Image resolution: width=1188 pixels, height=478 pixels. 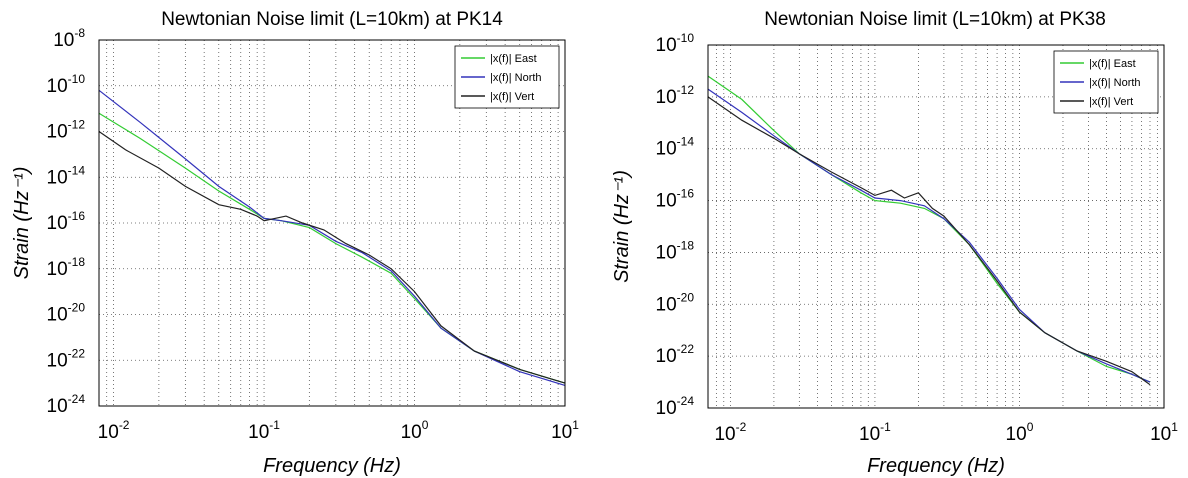 I want to click on chart-title: Newtonian Noise limit (L=10km) at PK14, so click(x=332, y=19).